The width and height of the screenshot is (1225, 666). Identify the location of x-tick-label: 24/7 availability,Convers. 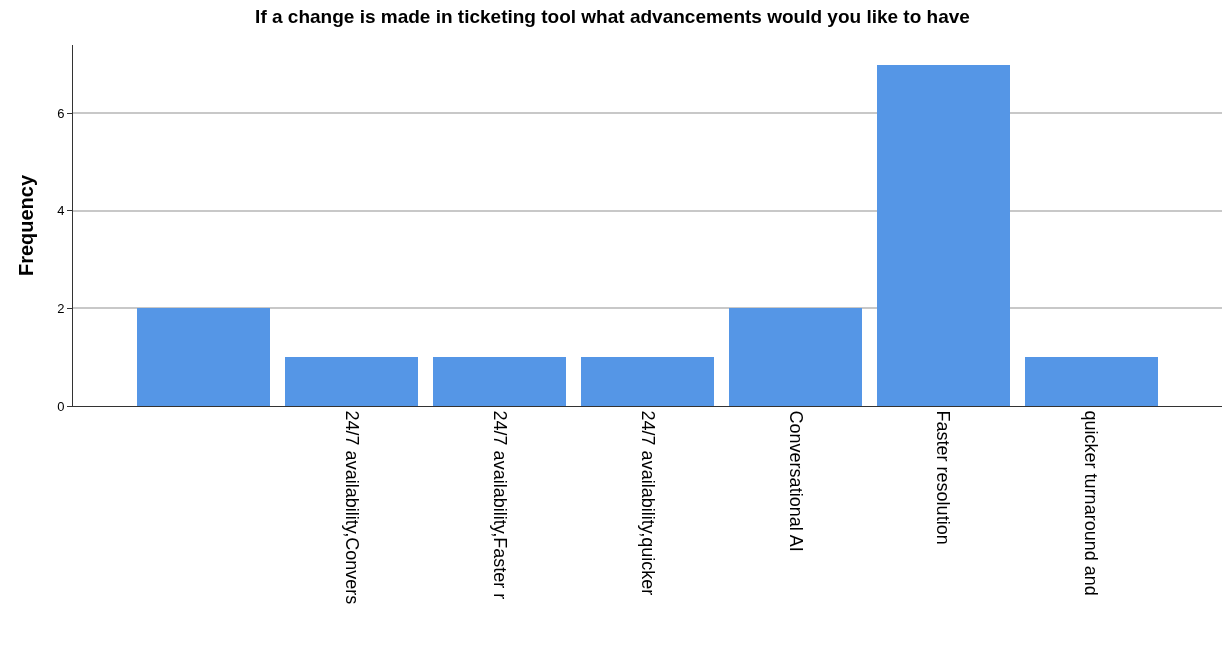
(351, 507).